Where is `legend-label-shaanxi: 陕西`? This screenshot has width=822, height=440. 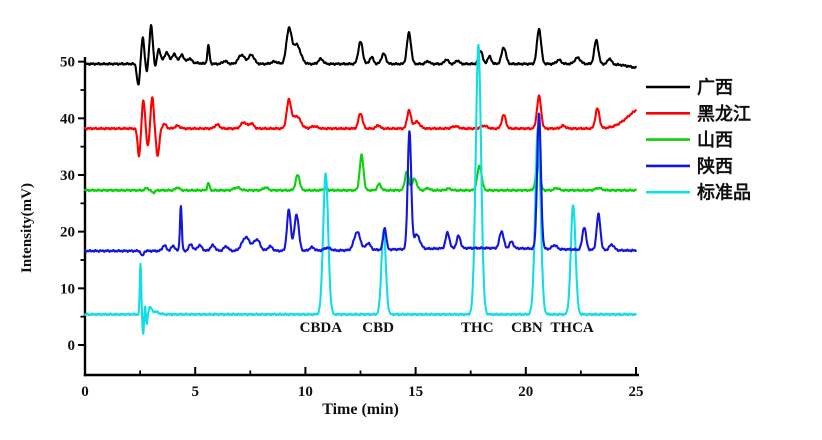
legend-label-shaanxi: 陕西 is located at coordinates (715, 165).